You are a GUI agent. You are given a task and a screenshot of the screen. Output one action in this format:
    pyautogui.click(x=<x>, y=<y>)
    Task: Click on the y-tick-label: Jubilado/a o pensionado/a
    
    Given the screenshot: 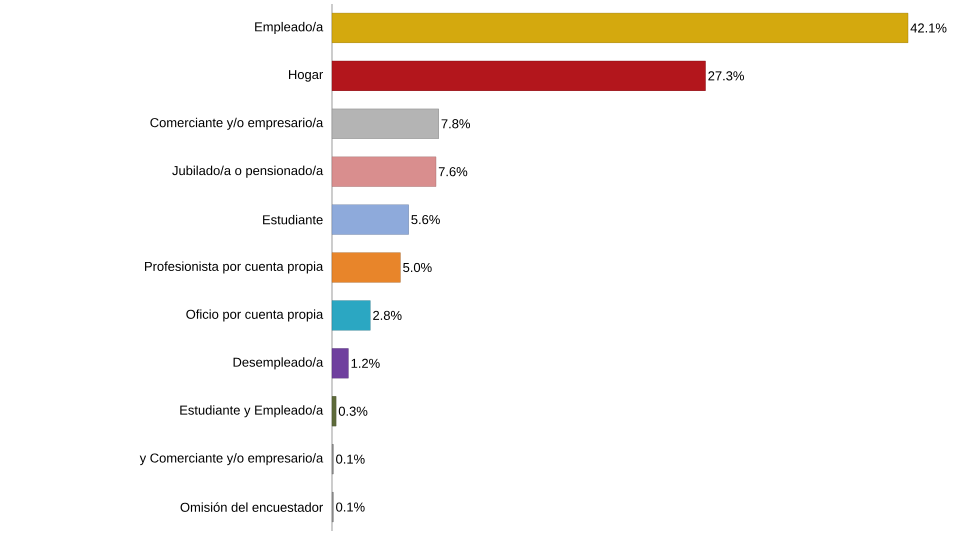 What is the action you would take?
    pyautogui.click(x=248, y=172)
    